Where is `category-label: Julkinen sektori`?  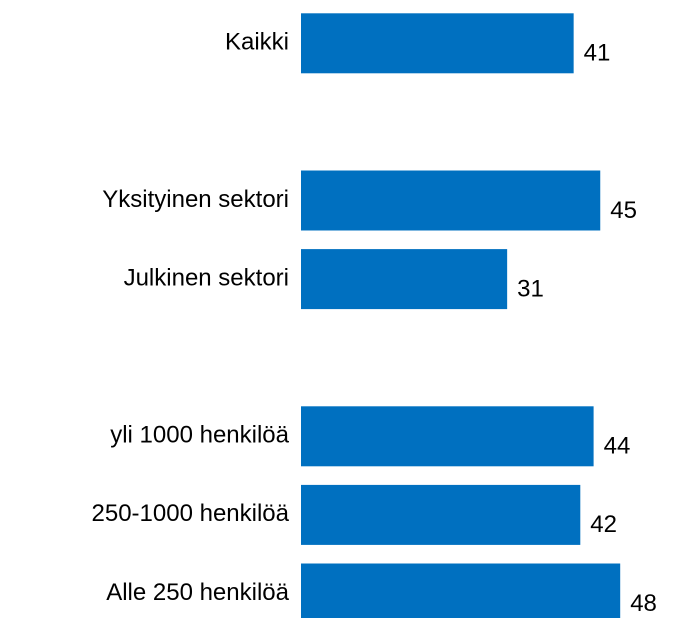 category-label: Julkinen sektori is located at coordinates (206, 277).